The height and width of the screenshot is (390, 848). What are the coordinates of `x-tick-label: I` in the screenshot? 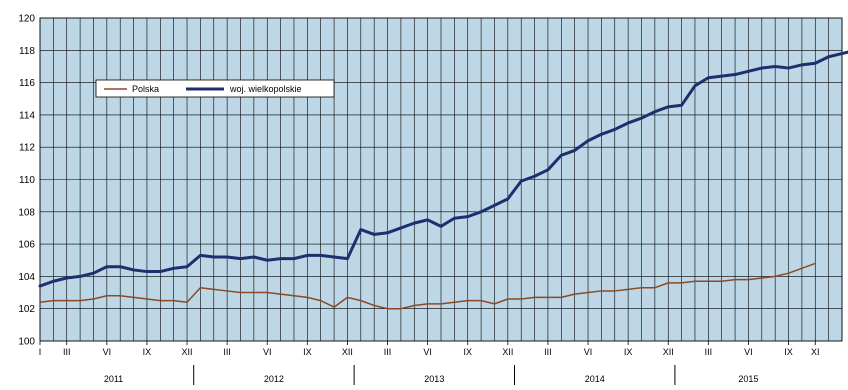 It's located at (40, 352).